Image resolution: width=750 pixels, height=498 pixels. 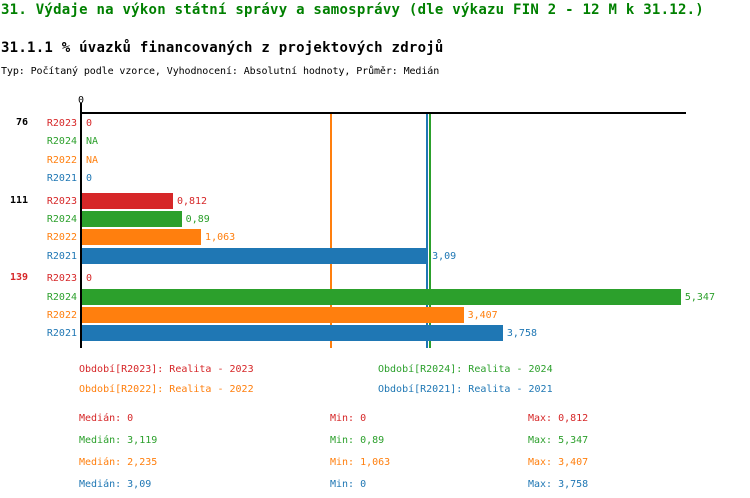 I want to click on median-line-r2021, so click(x=427, y=231).